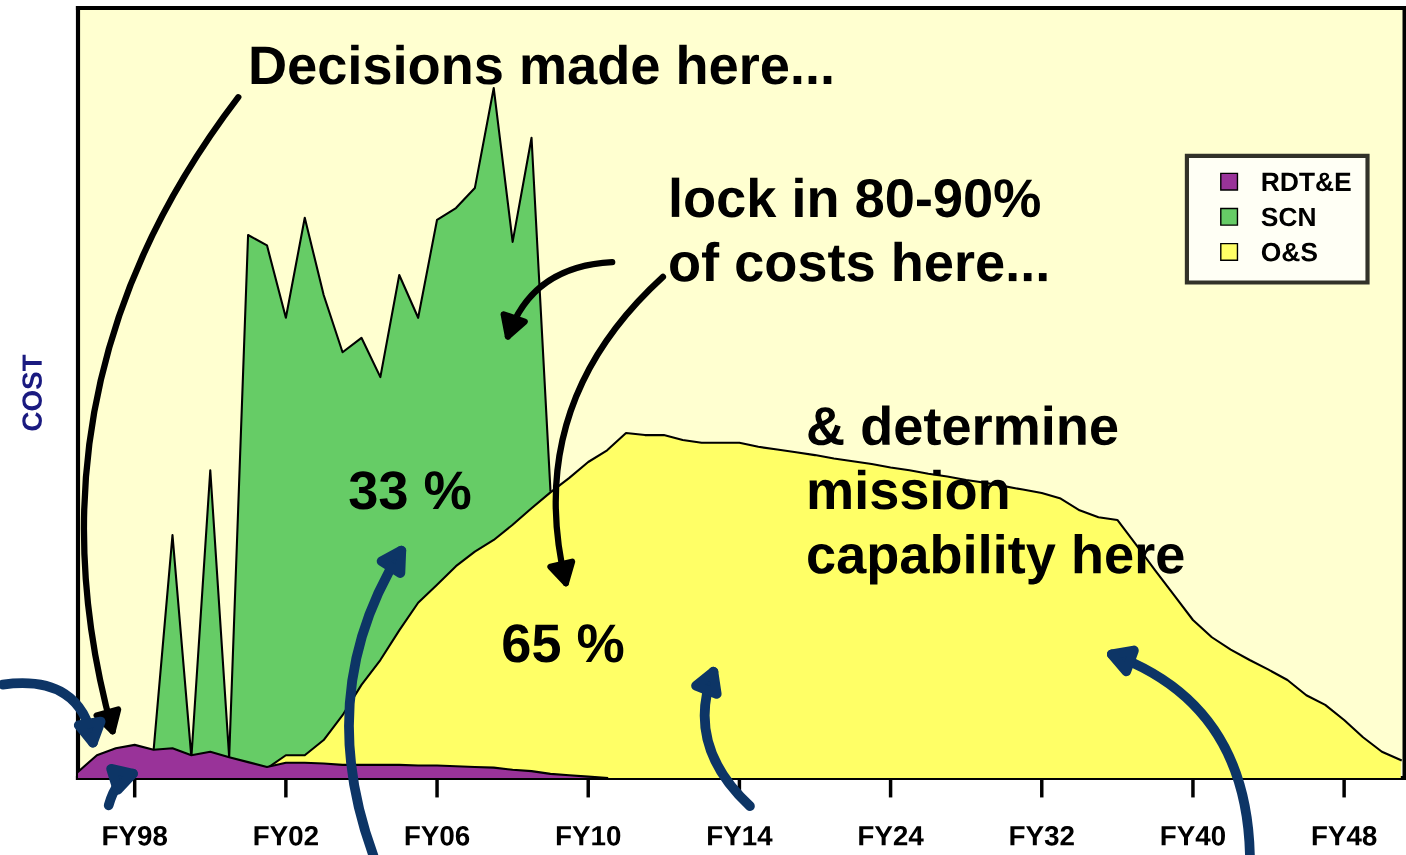 The width and height of the screenshot is (1406, 855). What do you see at coordinates (563, 643) in the screenshot?
I see `annotation: 65 %` at bounding box center [563, 643].